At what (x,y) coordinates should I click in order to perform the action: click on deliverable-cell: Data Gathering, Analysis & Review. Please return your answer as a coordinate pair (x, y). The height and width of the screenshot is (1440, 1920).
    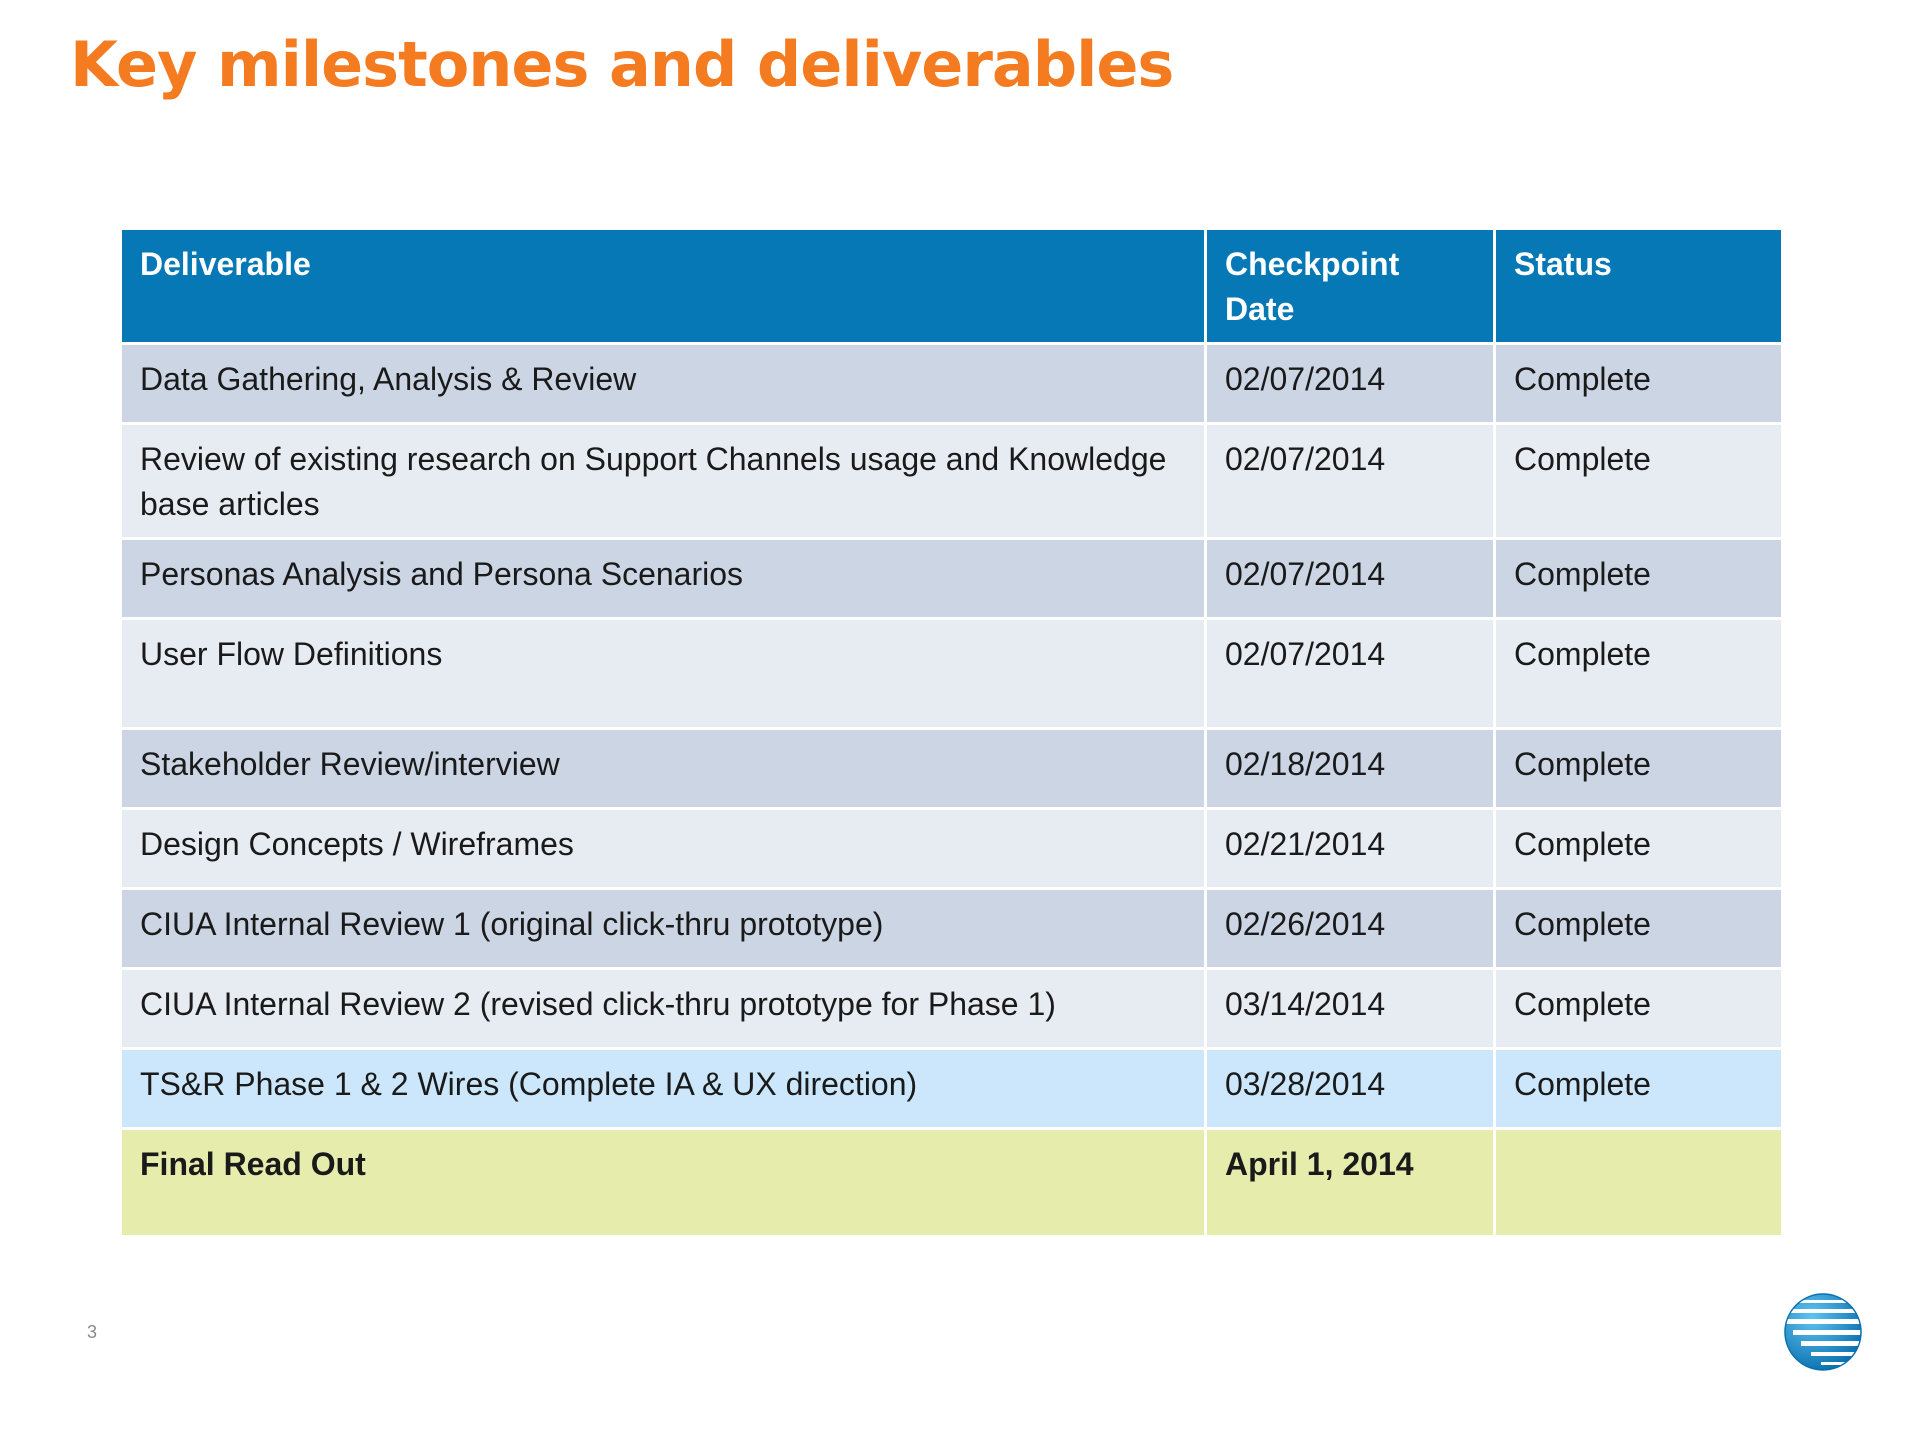
    Looking at the image, I should click on (663, 383).